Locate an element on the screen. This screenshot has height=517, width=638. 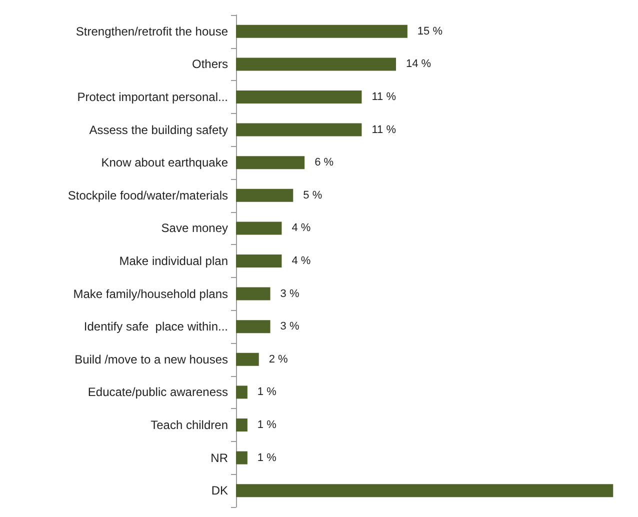
y-tick-label: Assess the building safety is located at coordinates (158, 129).